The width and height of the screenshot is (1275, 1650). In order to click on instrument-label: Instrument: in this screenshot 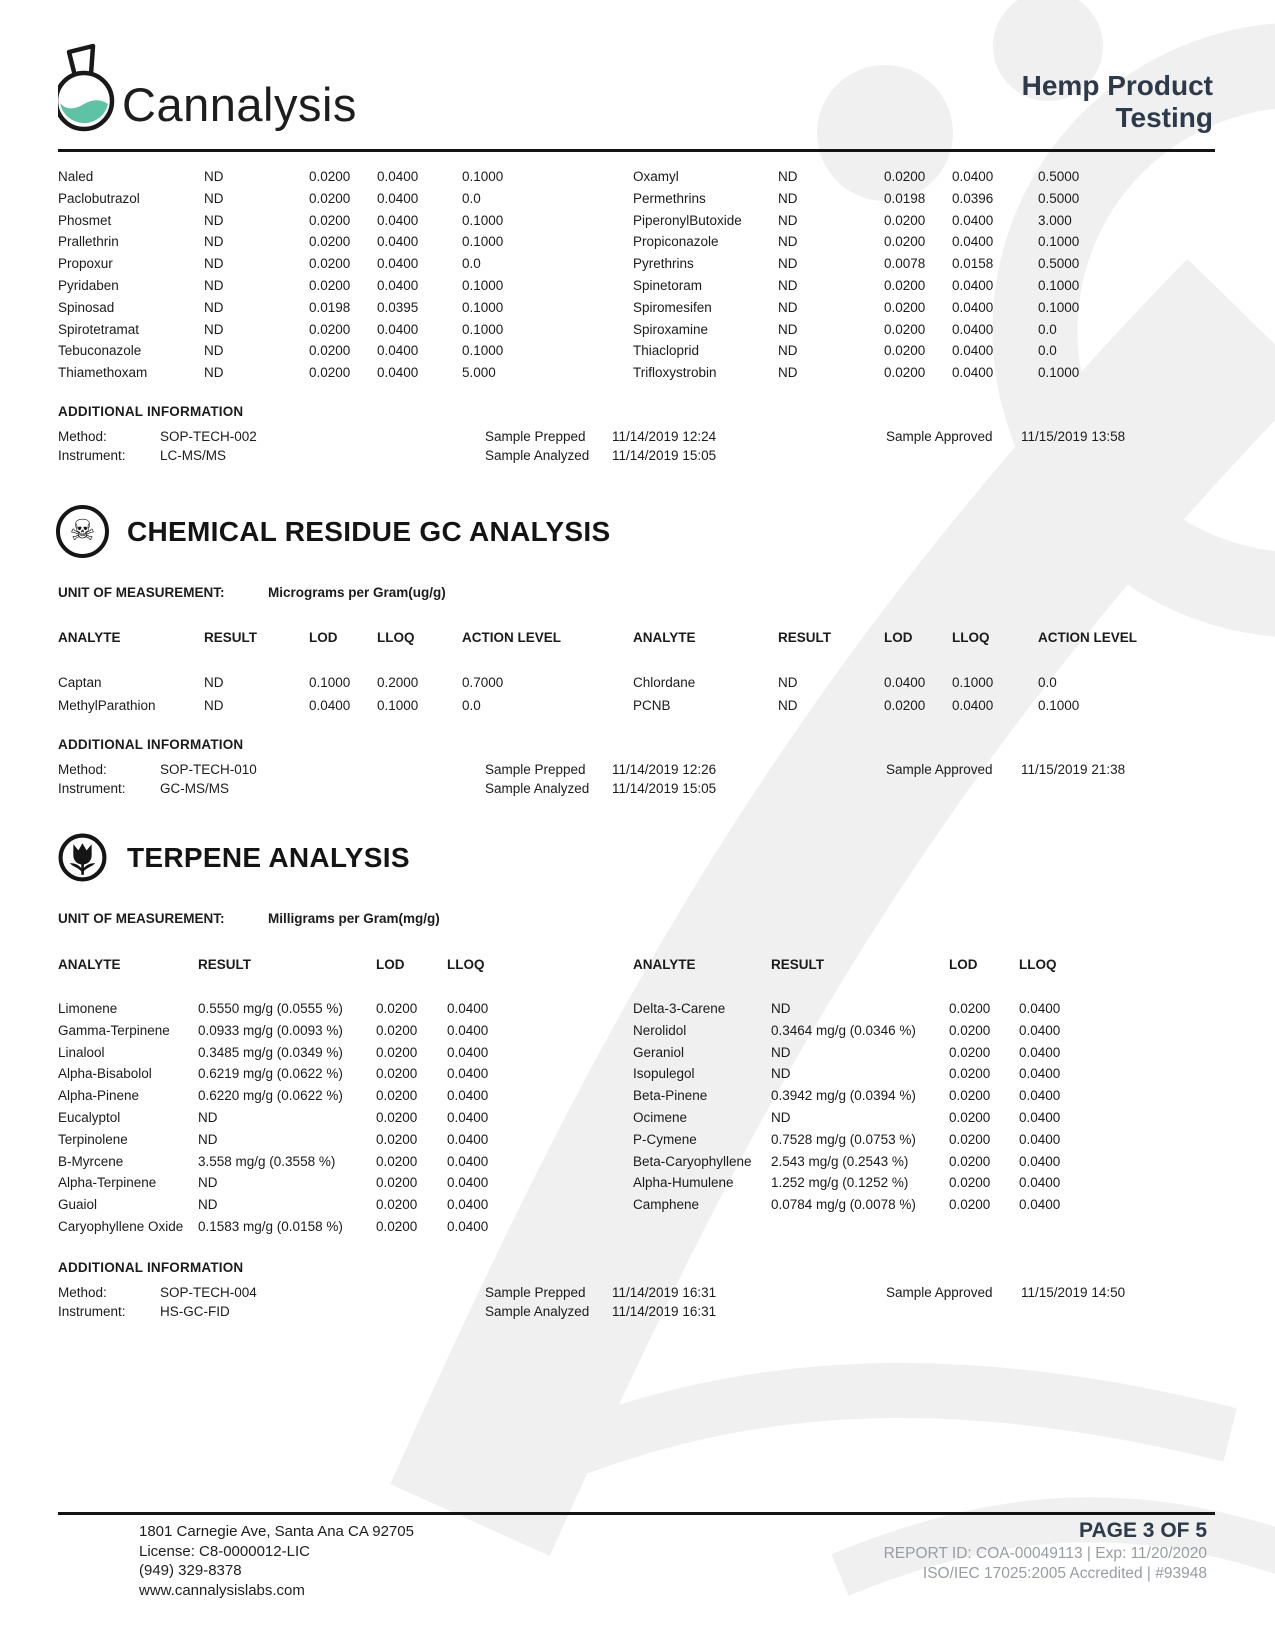, I will do `click(92, 788)`.